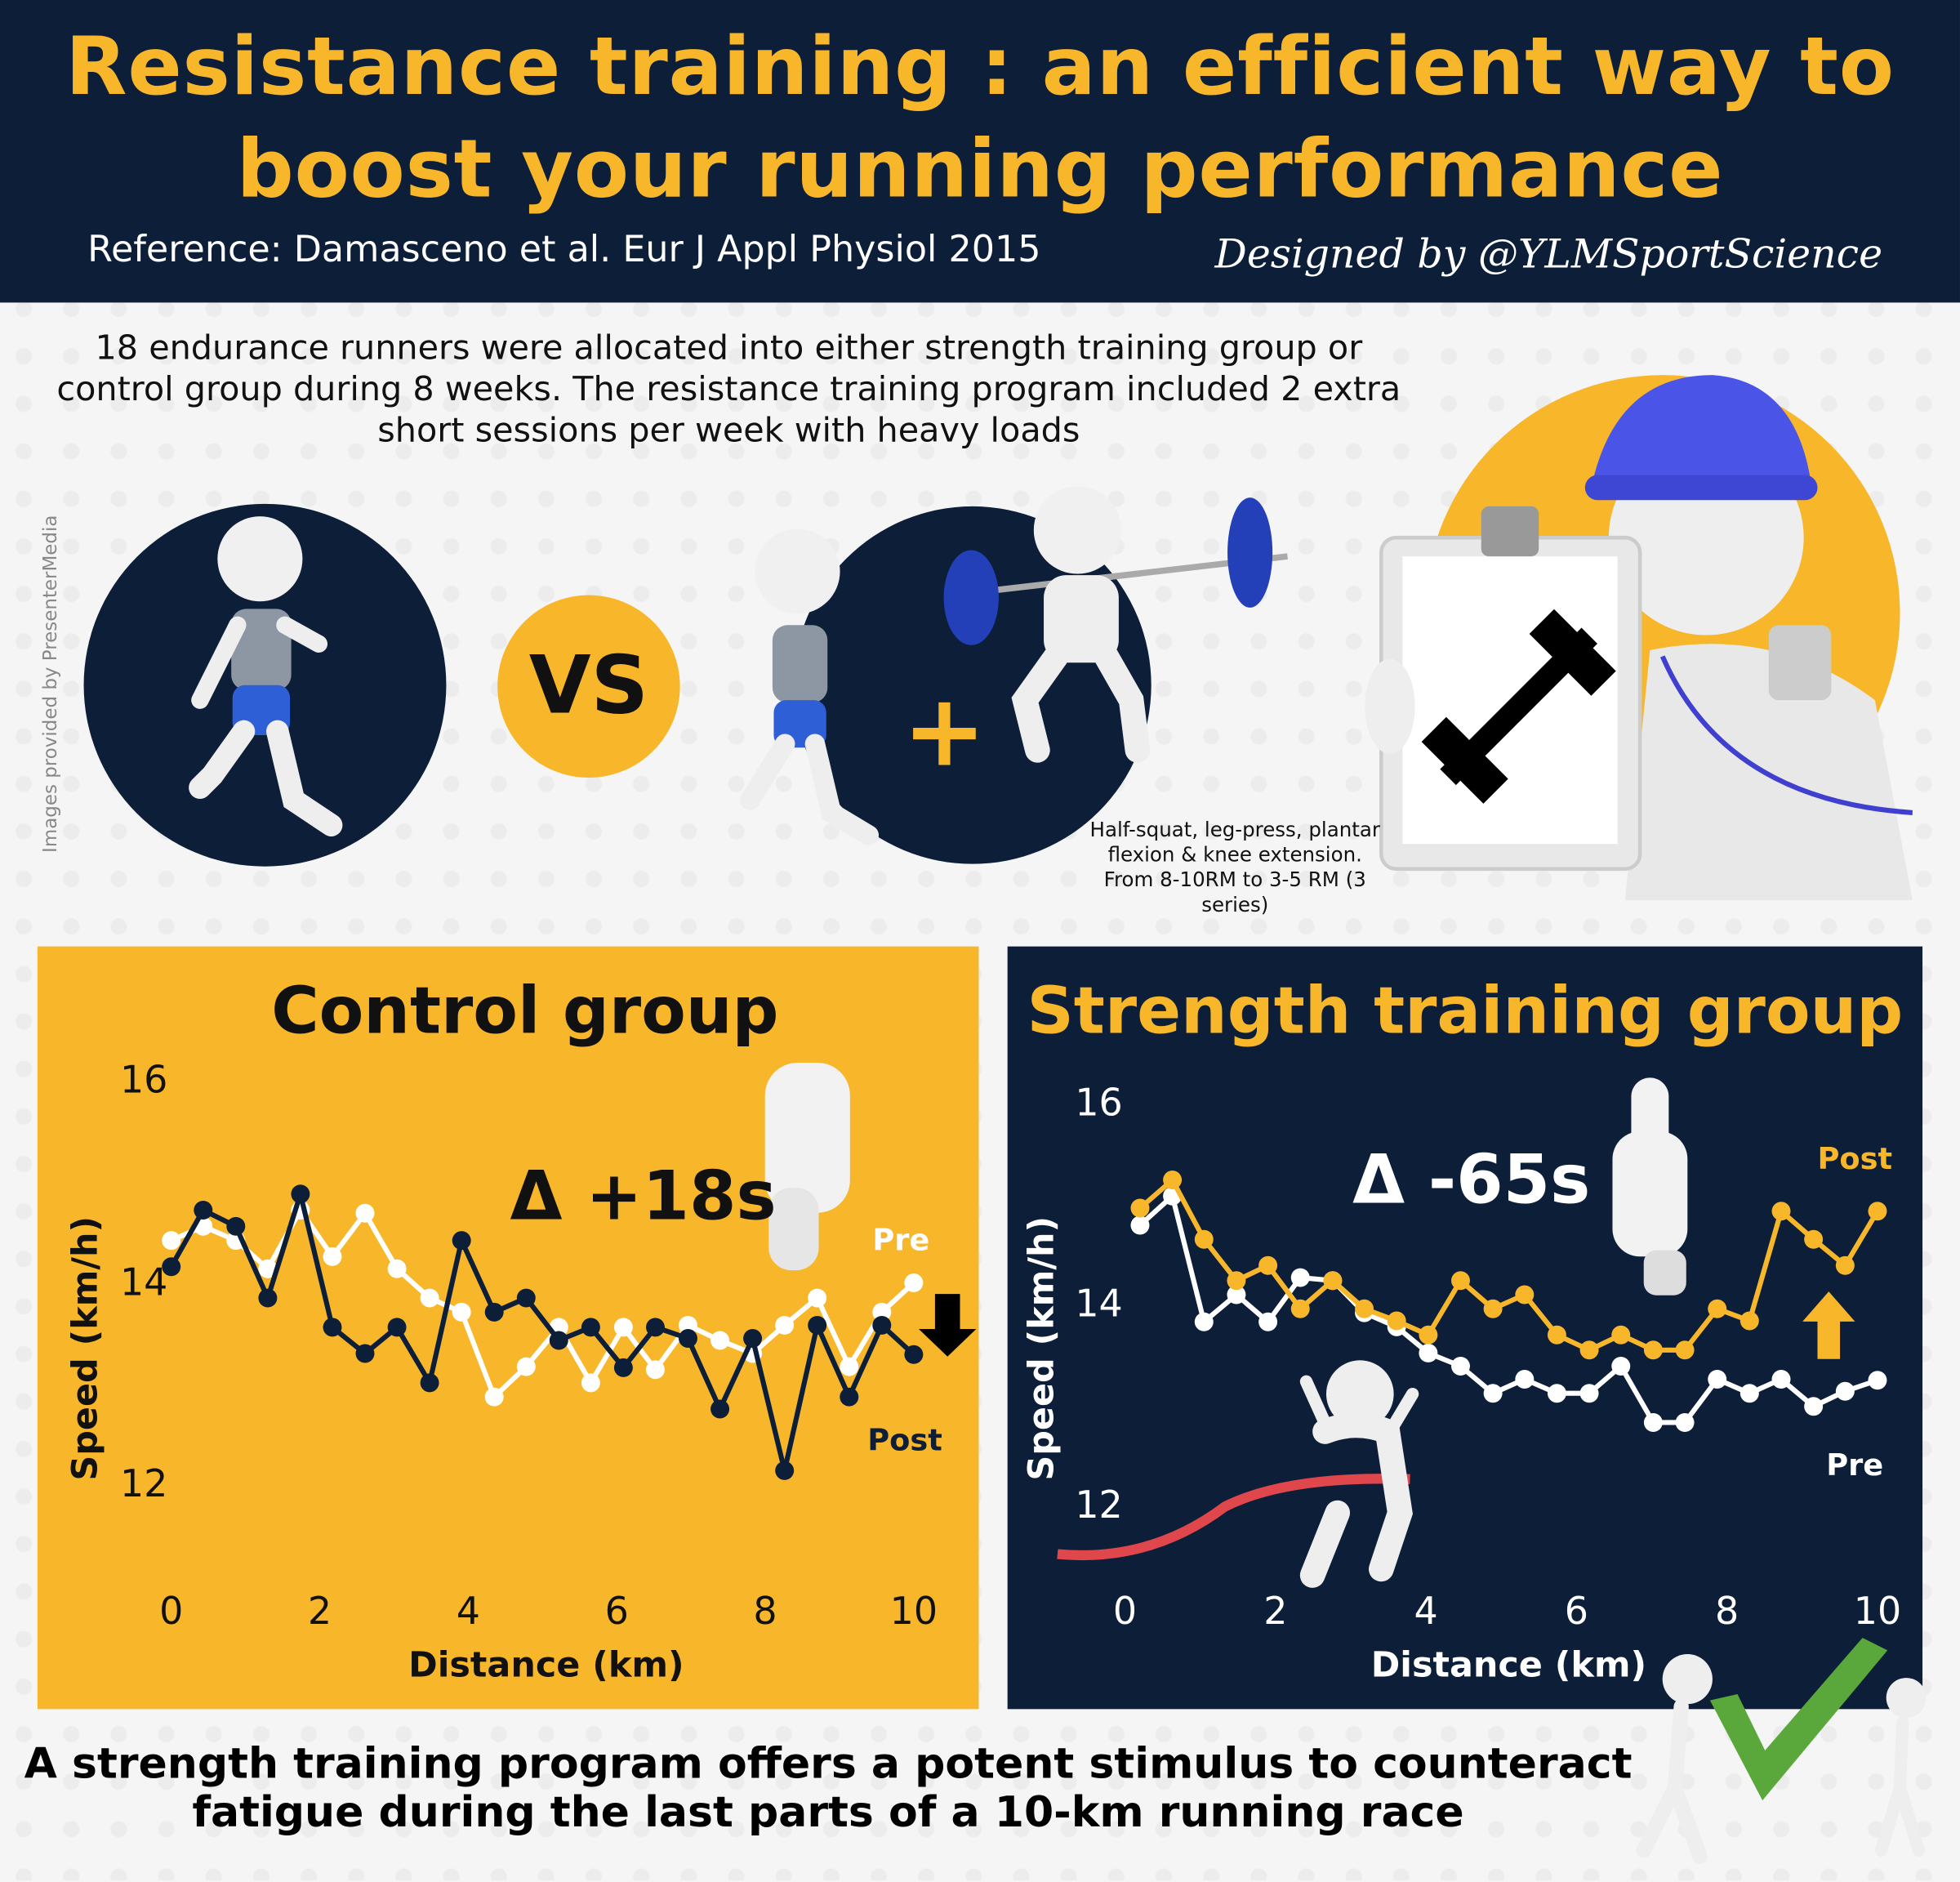  I want to click on clipboard, so click(1503, 689).